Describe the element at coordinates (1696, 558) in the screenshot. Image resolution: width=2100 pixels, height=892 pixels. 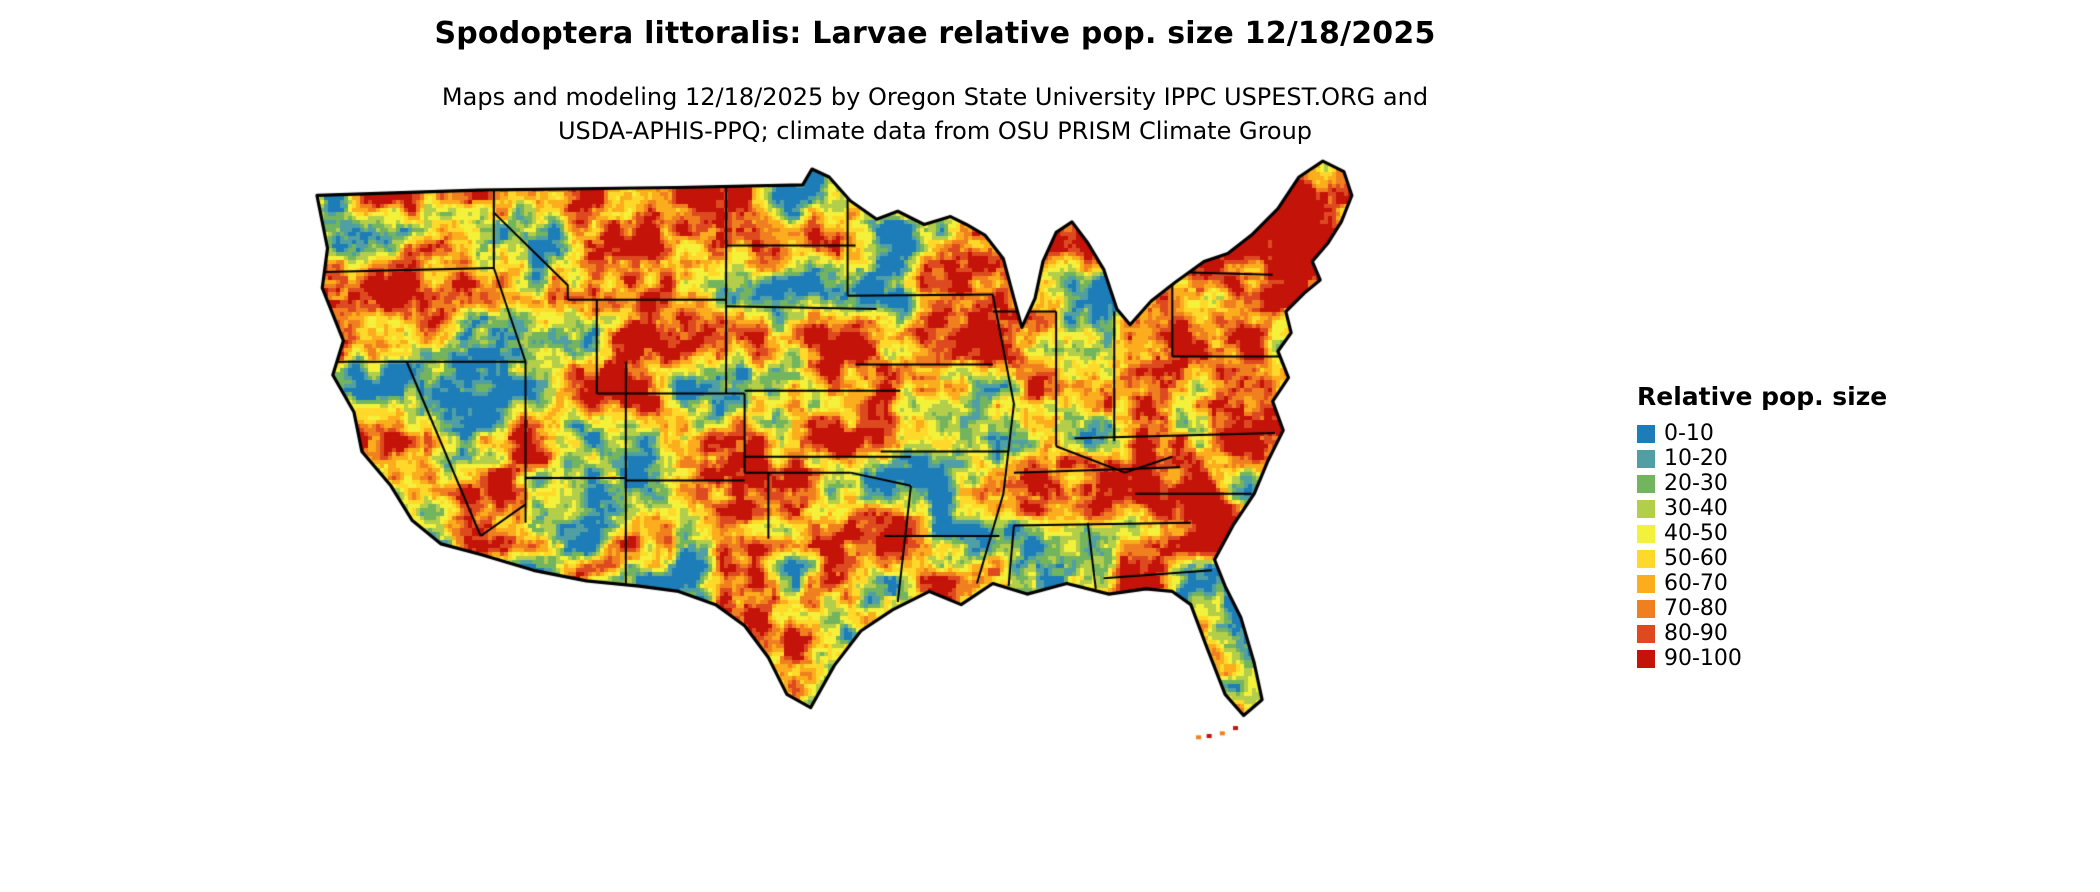
I see `legend-item-label: 50-60` at that location.